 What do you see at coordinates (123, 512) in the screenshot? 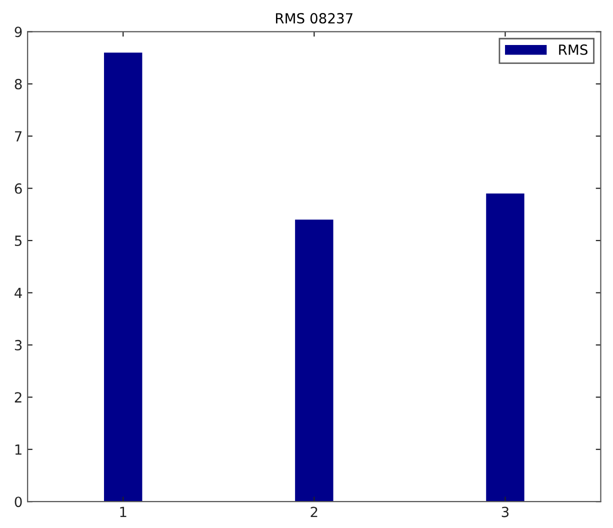
I see `x-tick-label: 1` at bounding box center [123, 512].